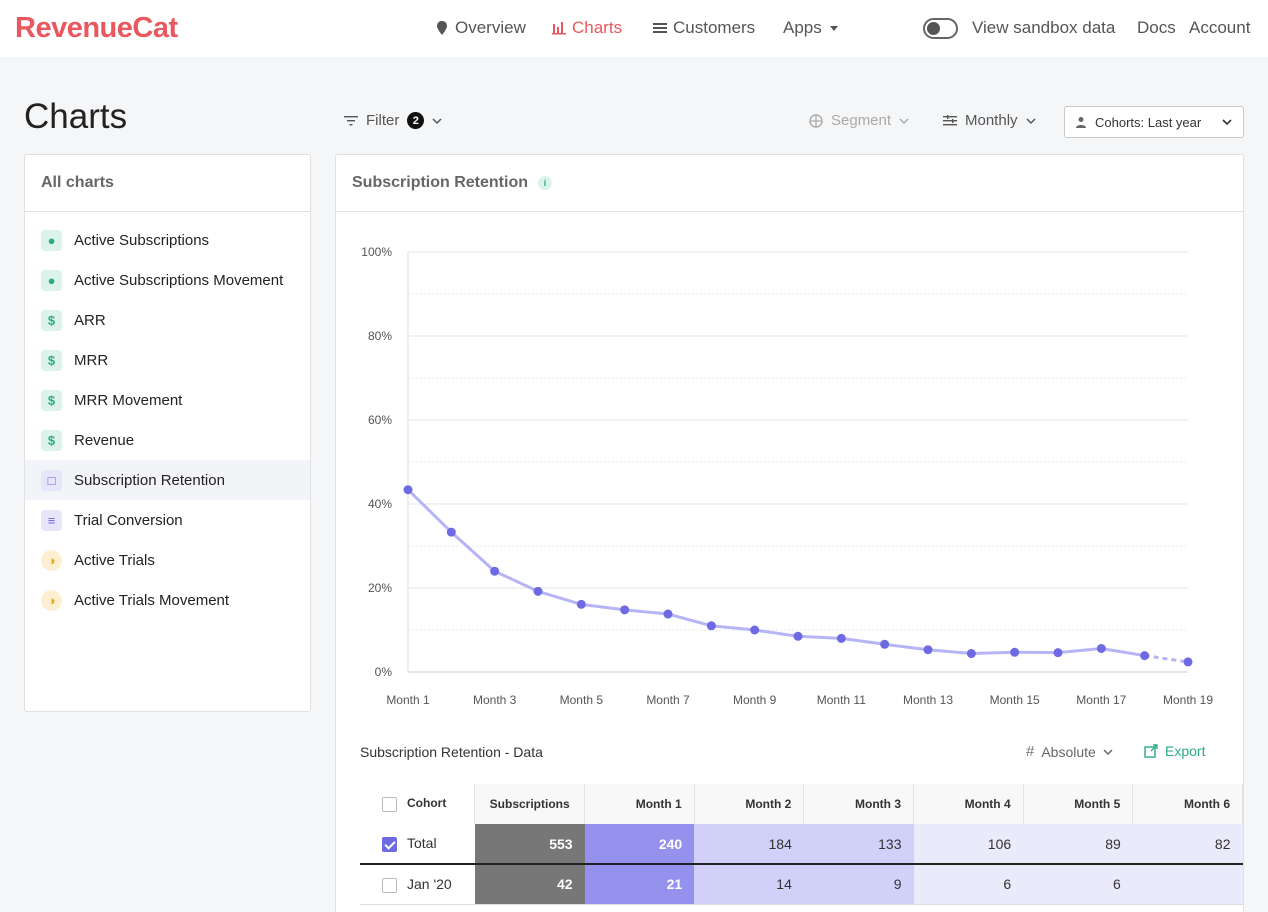 The image size is (1268, 912). I want to click on nav-overview: Overview, so click(480, 28).